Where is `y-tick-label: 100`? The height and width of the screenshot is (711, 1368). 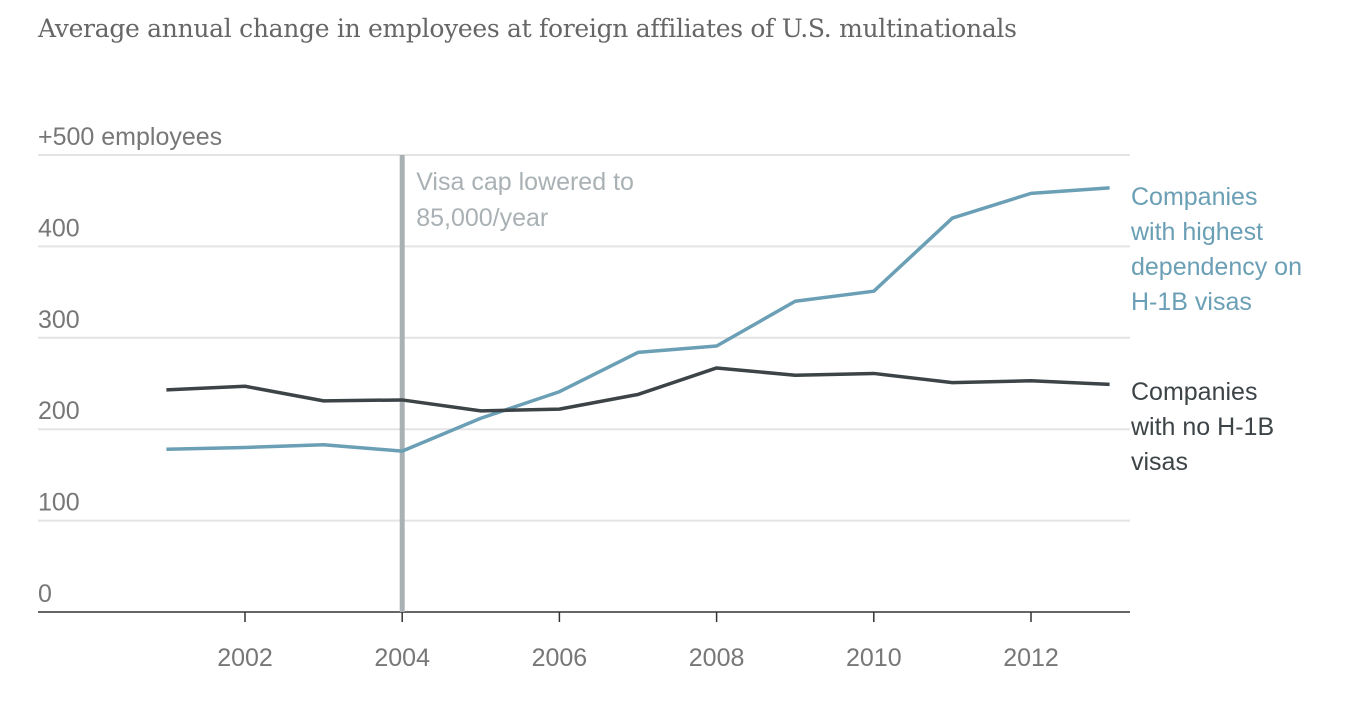 y-tick-label: 100 is located at coordinates (59, 503).